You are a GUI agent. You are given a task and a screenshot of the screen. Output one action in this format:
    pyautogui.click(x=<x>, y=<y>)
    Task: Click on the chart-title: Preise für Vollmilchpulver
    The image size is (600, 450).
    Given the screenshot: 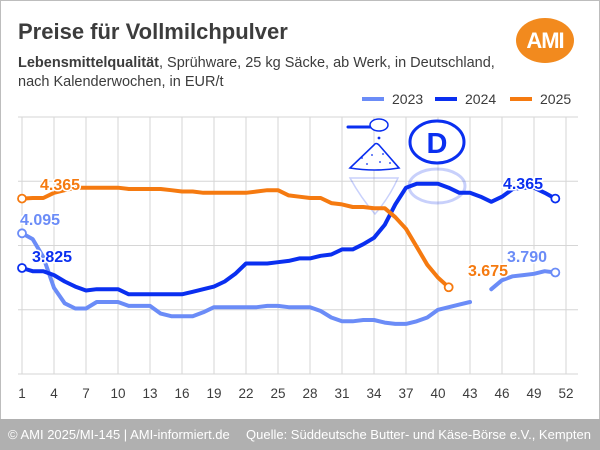 What is the action you would take?
    pyautogui.click(x=153, y=31)
    